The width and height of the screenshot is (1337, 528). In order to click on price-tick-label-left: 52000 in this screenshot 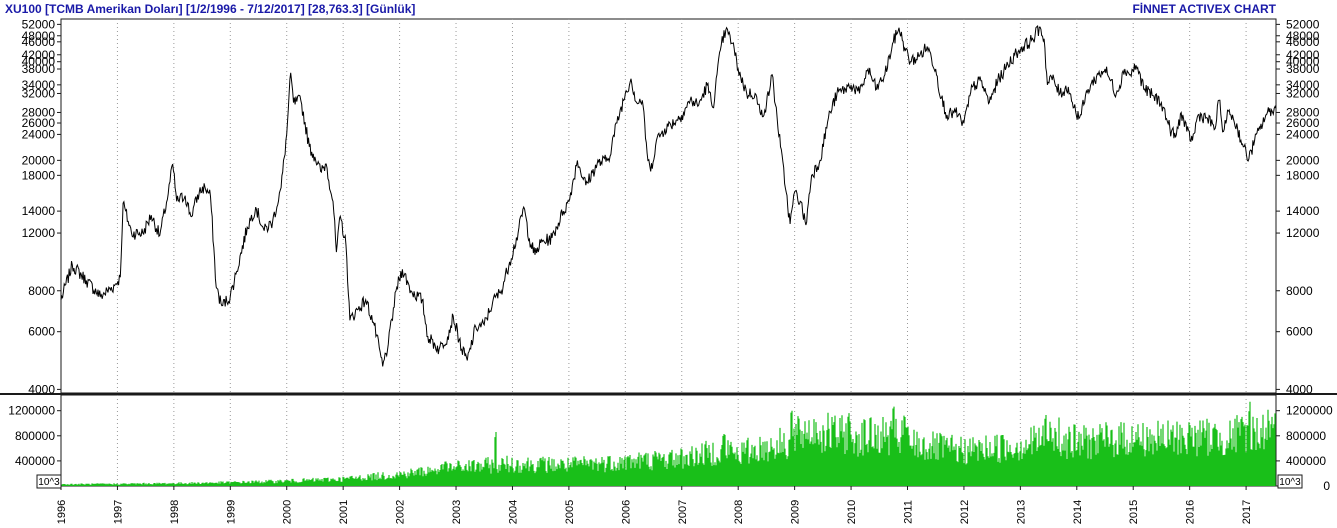, I will do `click(39, 24)`.